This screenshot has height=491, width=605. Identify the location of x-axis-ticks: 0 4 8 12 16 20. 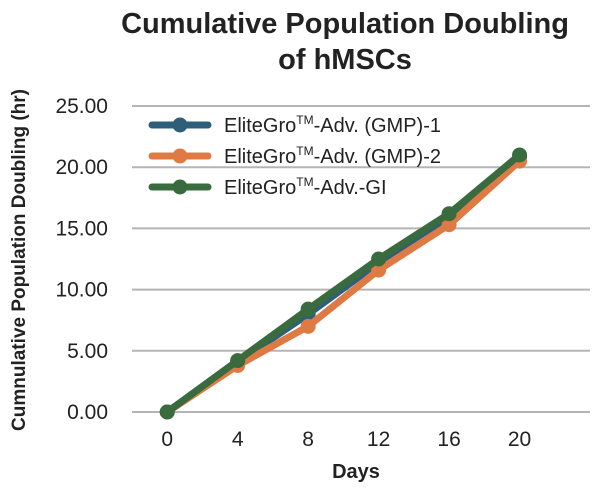
(346, 439).